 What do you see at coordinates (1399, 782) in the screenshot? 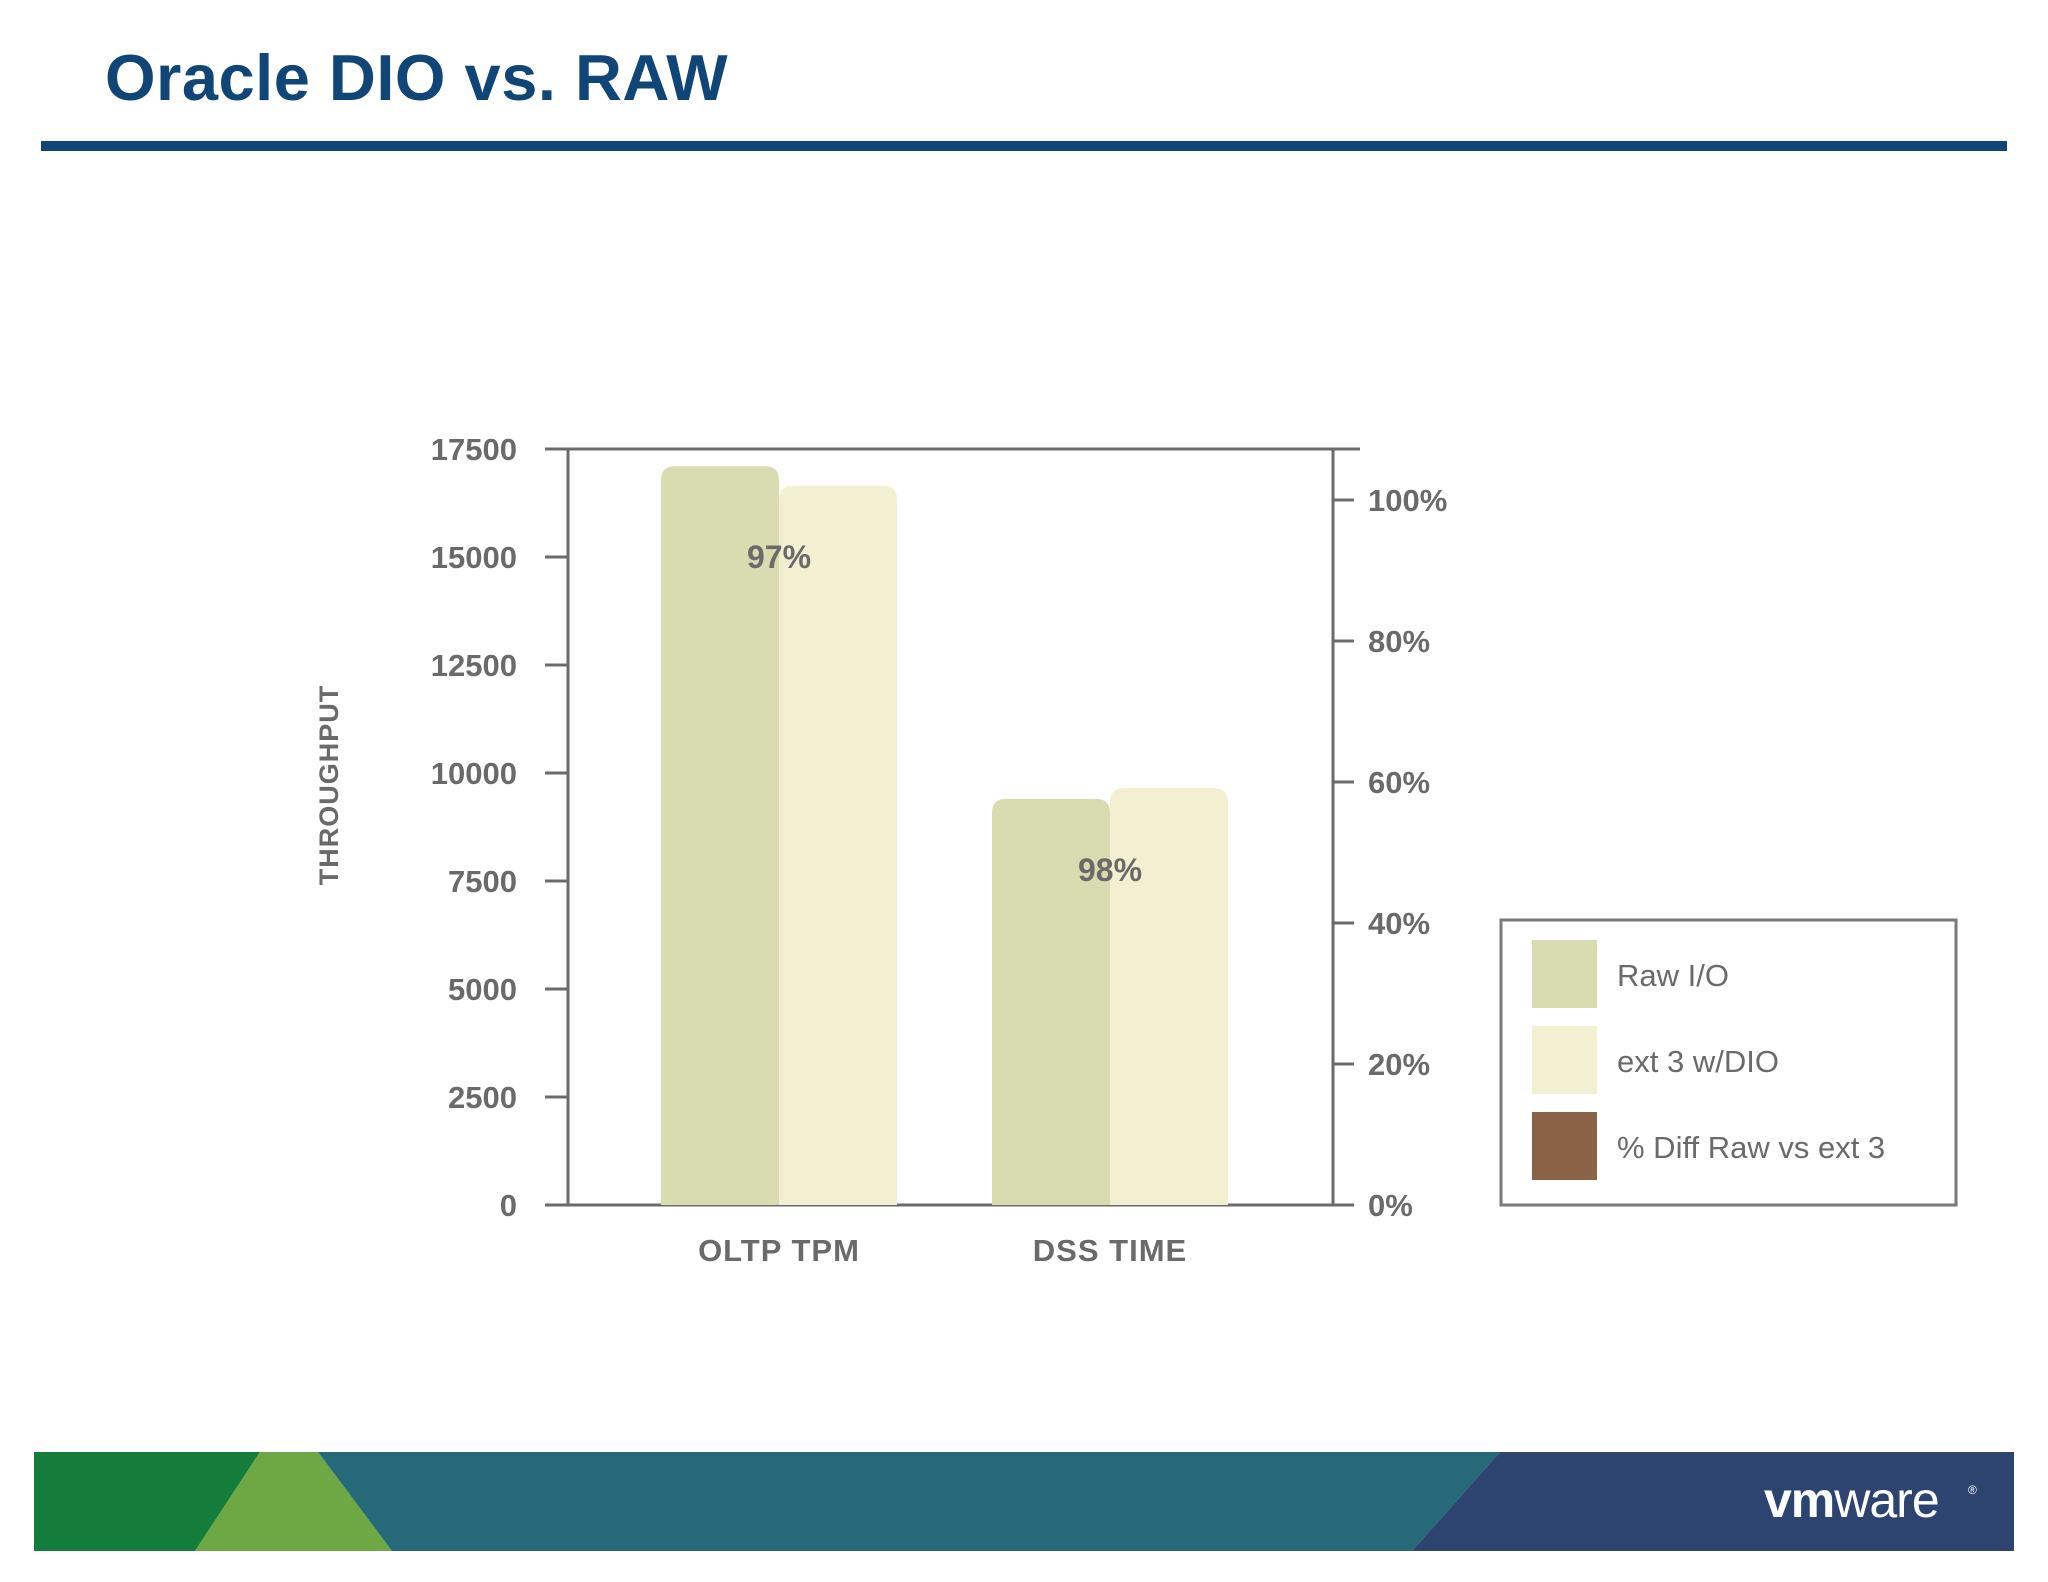
I see `y2-tick-label: 60%` at bounding box center [1399, 782].